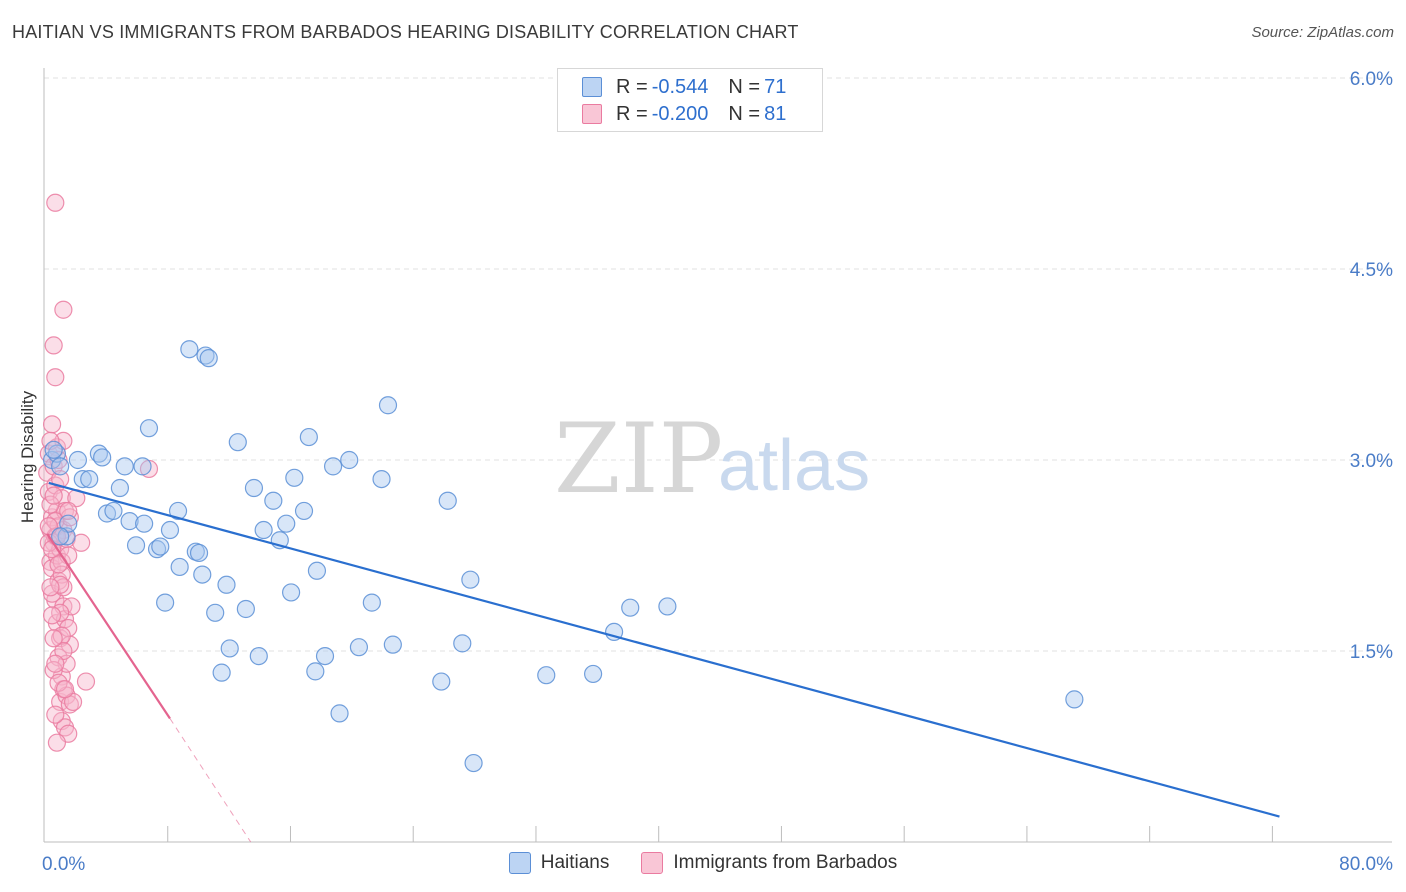  Describe the element at coordinates (775, 86) in the screenshot. I see `legend-n-value: 71` at that location.